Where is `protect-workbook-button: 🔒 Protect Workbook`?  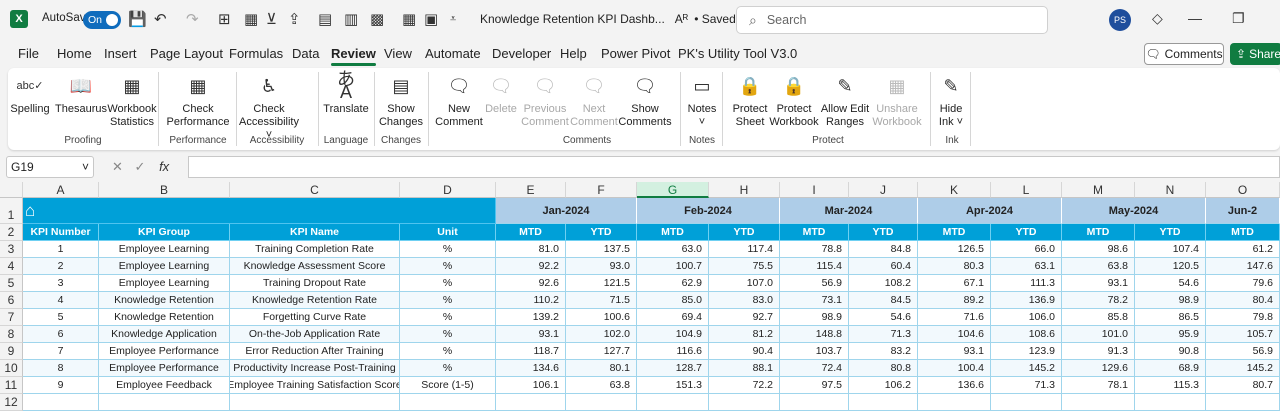
protect-workbook-button: 🔒 Protect Workbook is located at coordinates (794, 100).